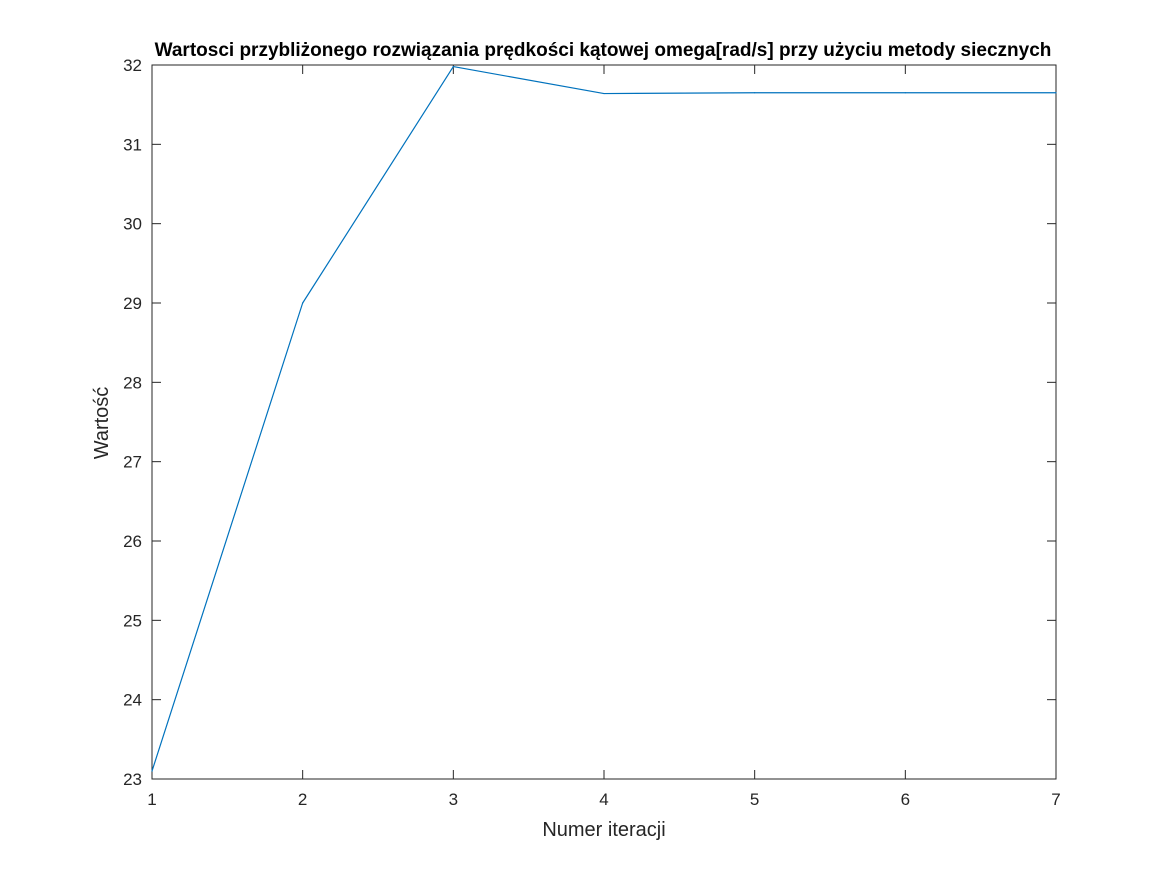 Image resolution: width=1167 pixels, height=875 pixels. What do you see at coordinates (132, 620) in the screenshot?
I see `y-tick-label: 25` at bounding box center [132, 620].